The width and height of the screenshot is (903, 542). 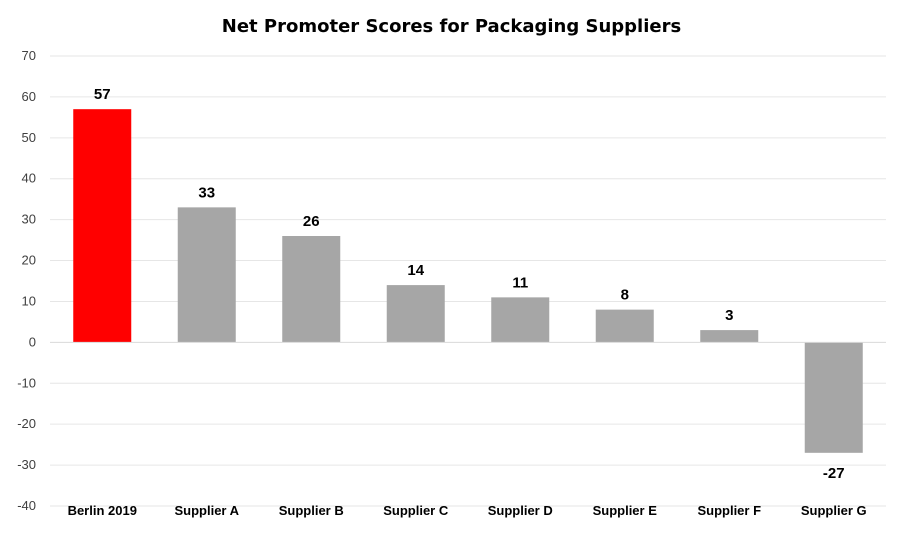 What do you see at coordinates (311, 510) in the screenshot?
I see `x-tick-label: Supplier B` at bounding box center [311, 510].